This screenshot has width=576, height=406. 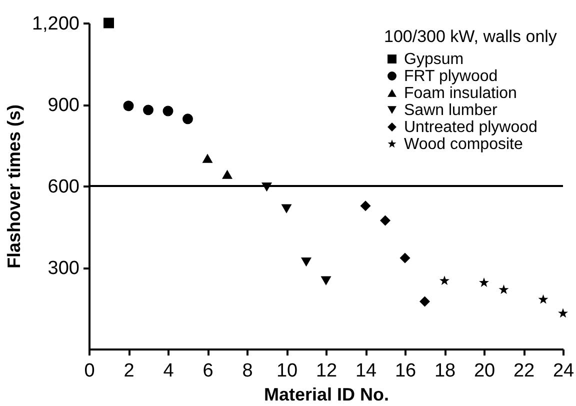 I want to click on y-tick-label: 300, so click(x=64, y=268).